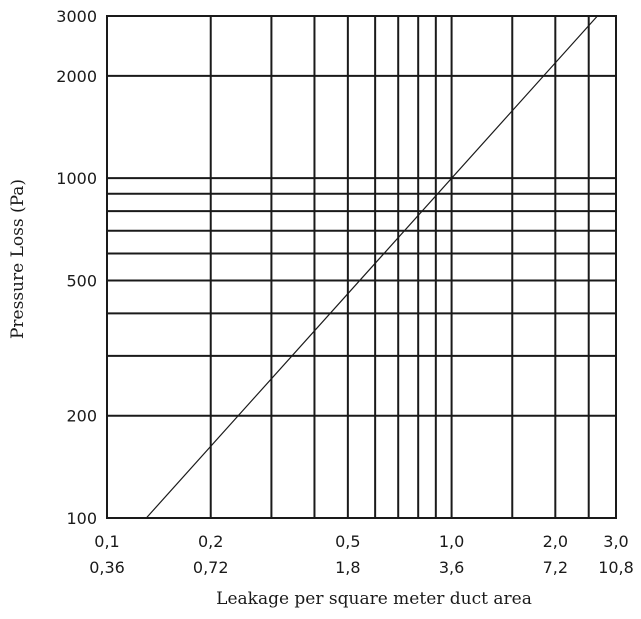 The width and height of the screenshot is (641, 619). Describe the element at coordinates (347, 541) in the screenshot. I see `x-tick-label: 0,5` at that location.